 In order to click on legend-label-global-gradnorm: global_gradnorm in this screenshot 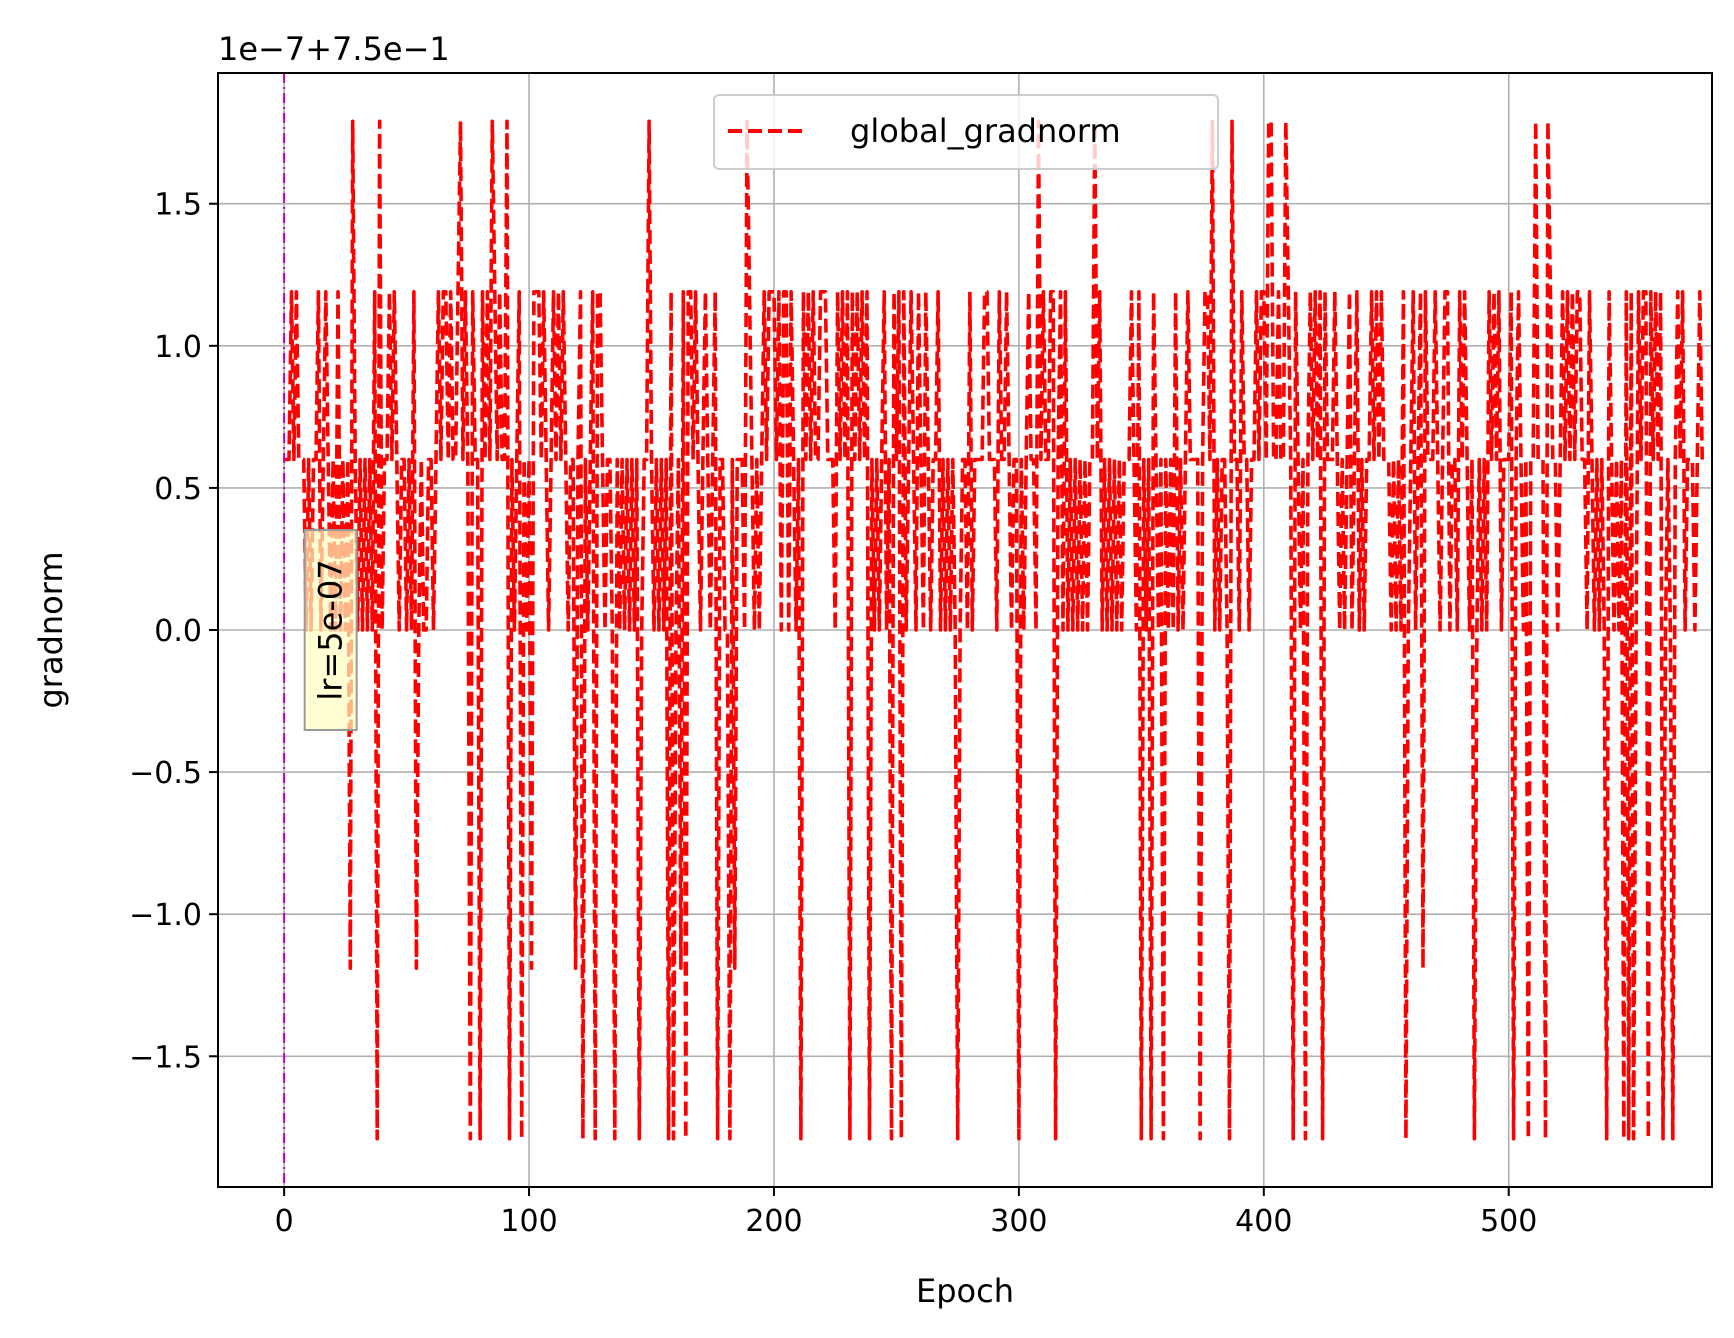, I will do `click(985, 131)`.